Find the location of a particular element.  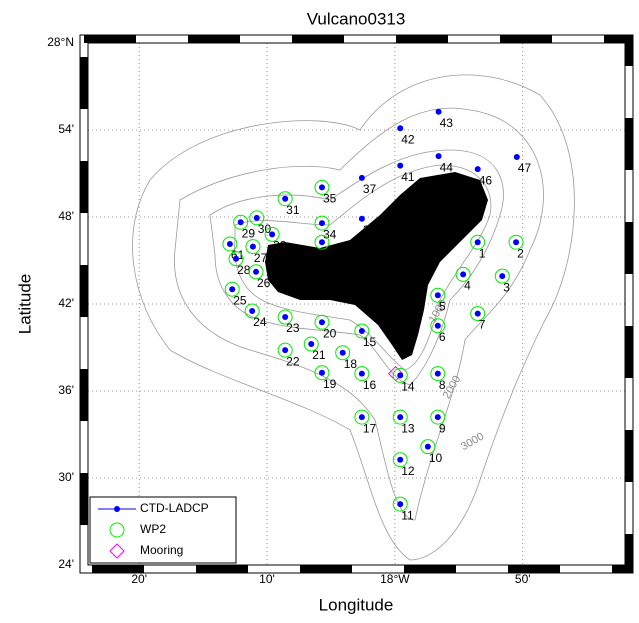

chart-title: Vulcano0313 is located at coordinates (356, 18).